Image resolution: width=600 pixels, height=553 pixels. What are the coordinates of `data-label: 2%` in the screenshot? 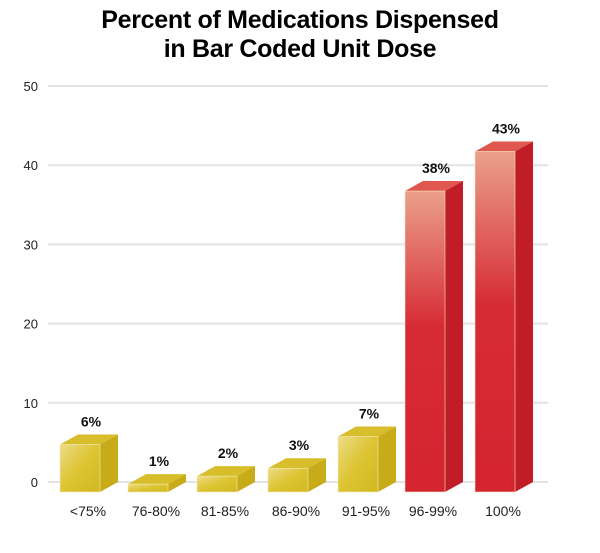 It's located at (228, 453).